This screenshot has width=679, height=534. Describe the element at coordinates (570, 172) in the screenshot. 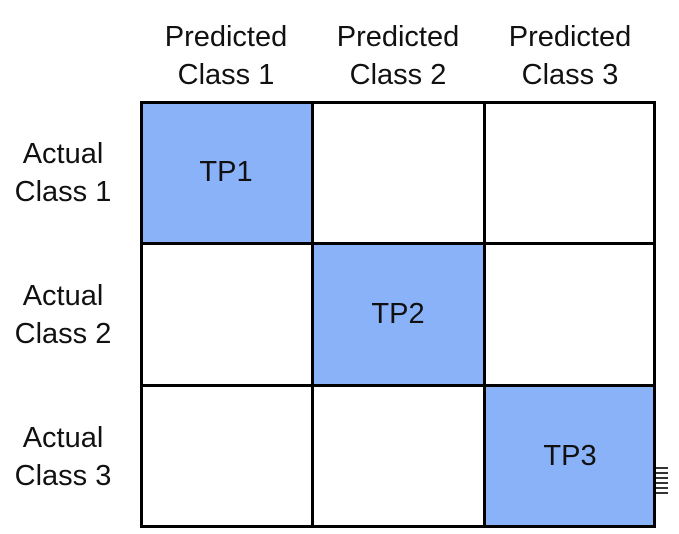

I see `cell-r1-c3` at that location.